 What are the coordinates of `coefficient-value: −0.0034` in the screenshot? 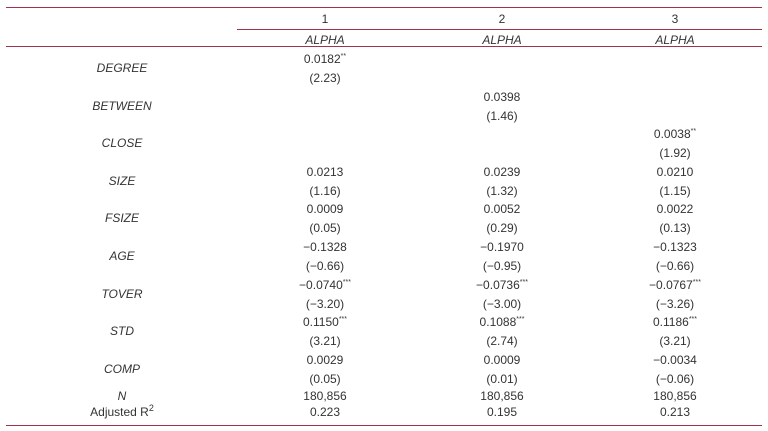 It's located at (675, 359).